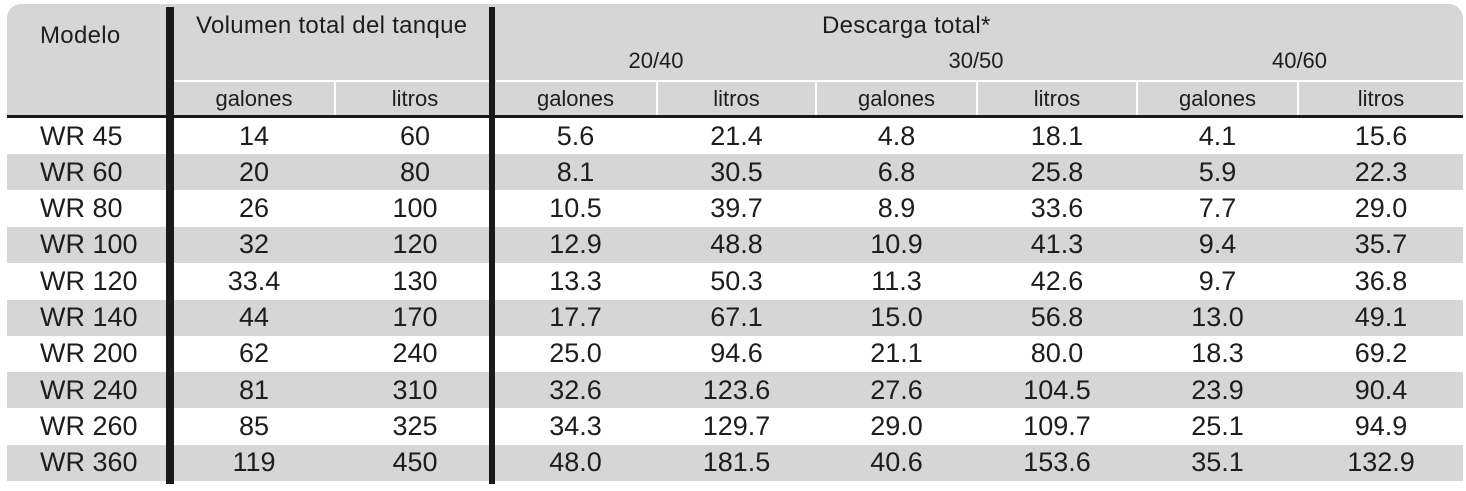 The width and height of the screenshot is (1466, 491). Describe the element at coordinates (254, 280) in the screenshot. I see `value-cell: 33.4` at that location.